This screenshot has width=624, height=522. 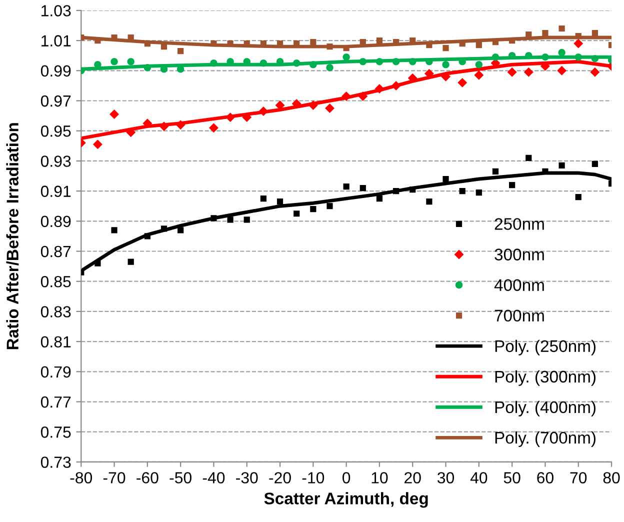 What do you see at coordinates (247, 478) in the screenshot?
I see `x-tick-label: -30` at bounding box center [247, 478].